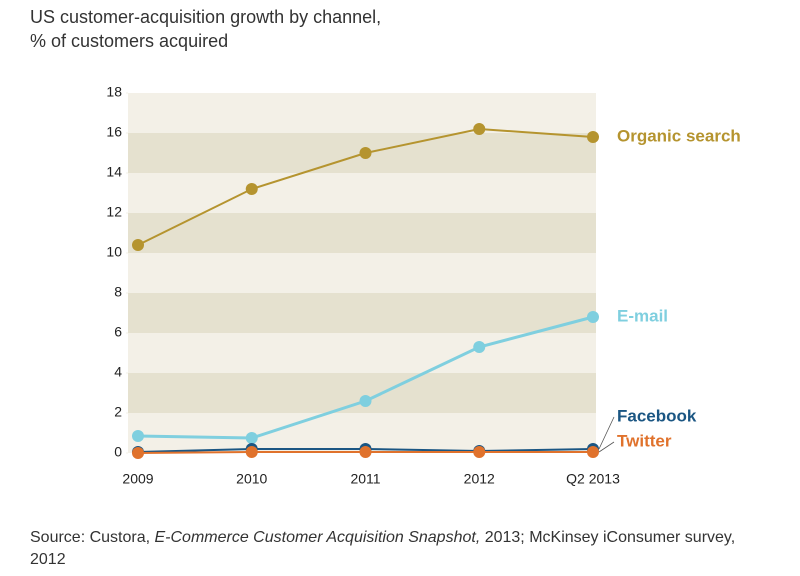 The height and width of the screenshot is (576, 800). Describe the element at coordinates (479, 479) in the screenshot. I see `x-tick-label: 2012` at that location.